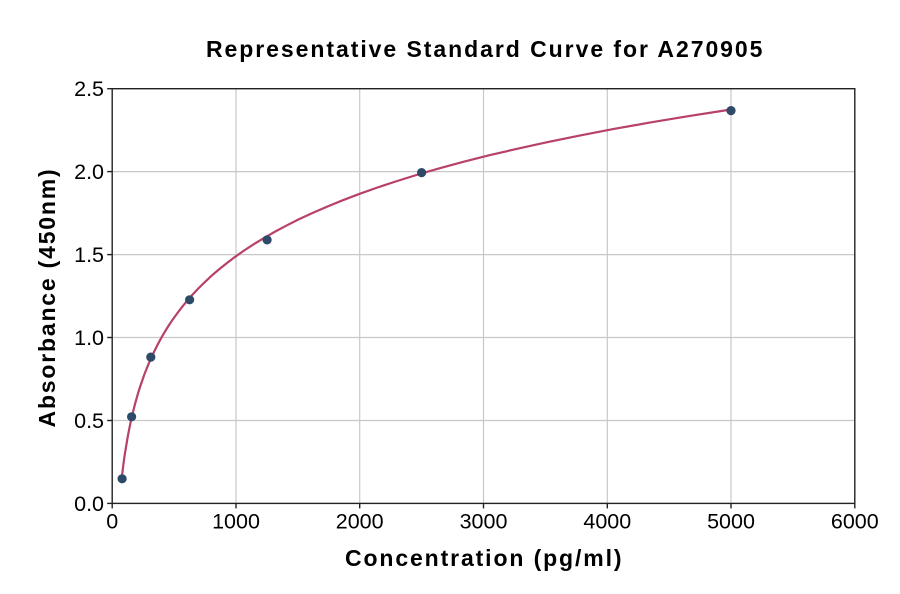 The height and width of the screenshot is (594, 900). I want to click on svg-text: 2.0, so click(89, 172).